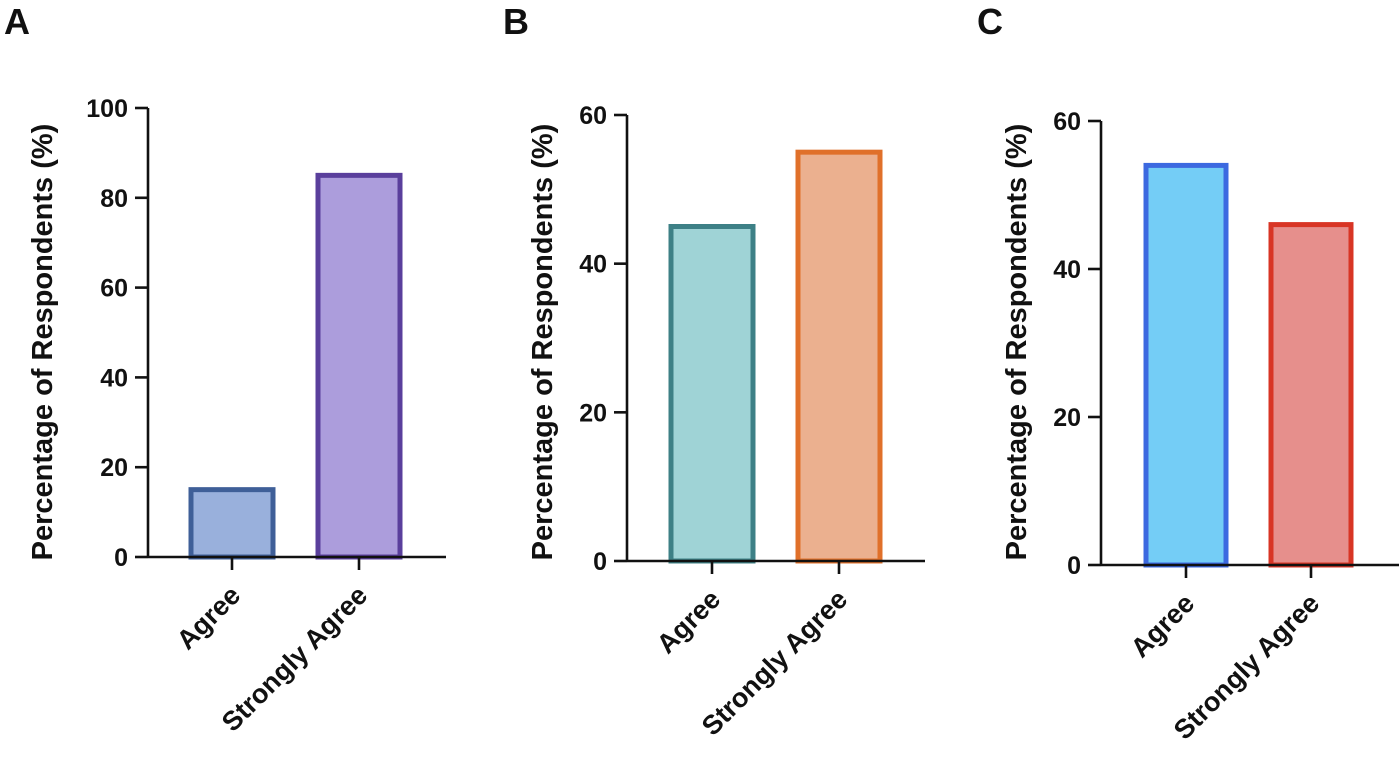 This screenshot has width=1399, height=781. Describe the element at coordinates (593, 265) in the screenshot. I see `panel-b-y-tick-label: 40` at that location.